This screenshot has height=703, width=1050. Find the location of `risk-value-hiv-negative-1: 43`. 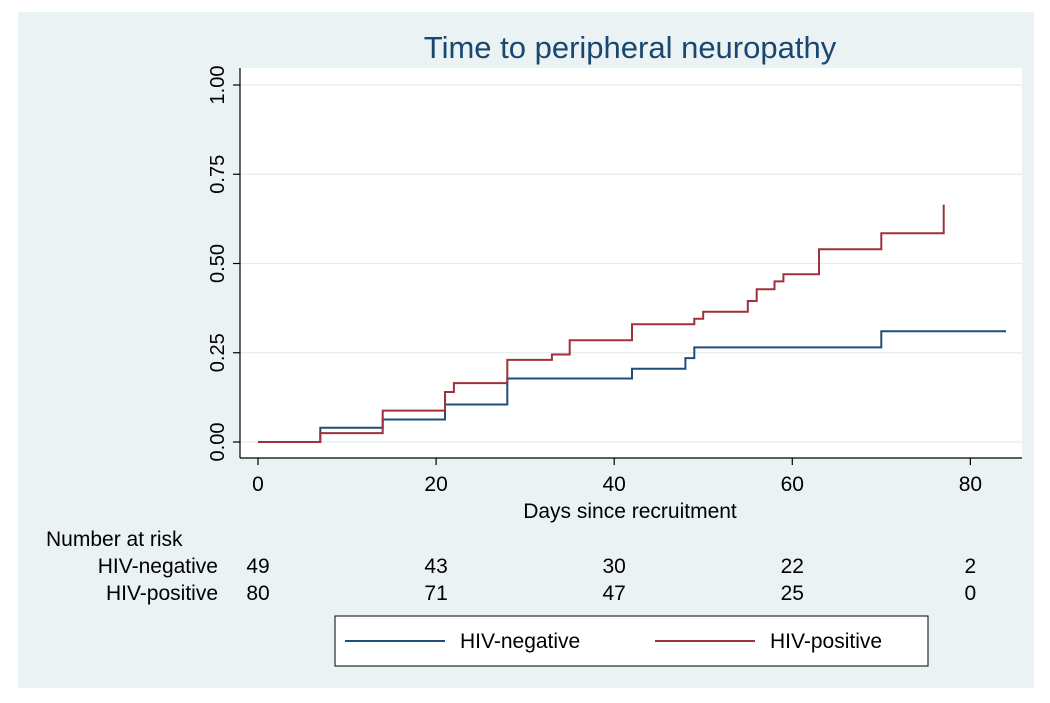

risk-value-hiv-negative-1: 43 is located at coordinates (435, 566).